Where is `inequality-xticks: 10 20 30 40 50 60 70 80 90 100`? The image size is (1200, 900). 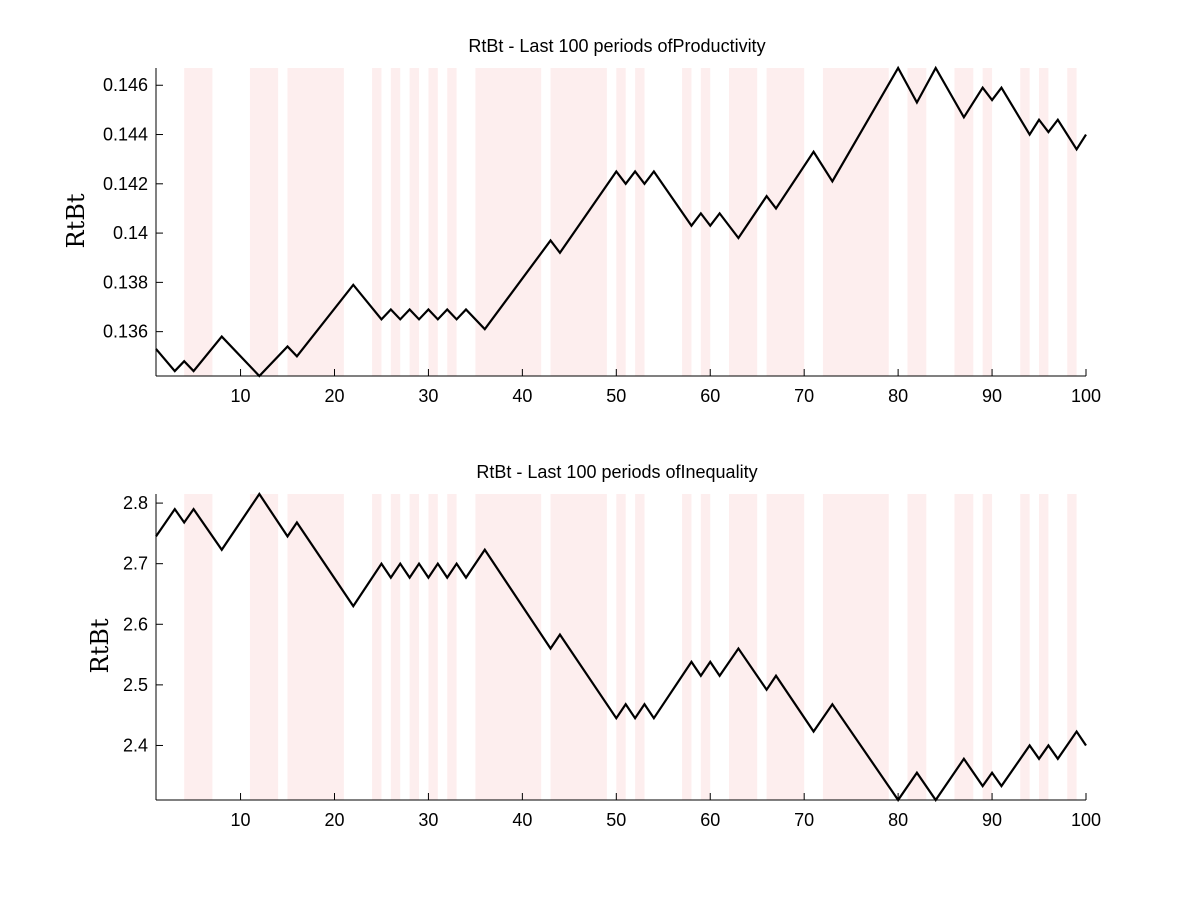
inequality-xticks: 10 20 30 40 50 60 70 80 90 100 is located at coordinates (666, 811).